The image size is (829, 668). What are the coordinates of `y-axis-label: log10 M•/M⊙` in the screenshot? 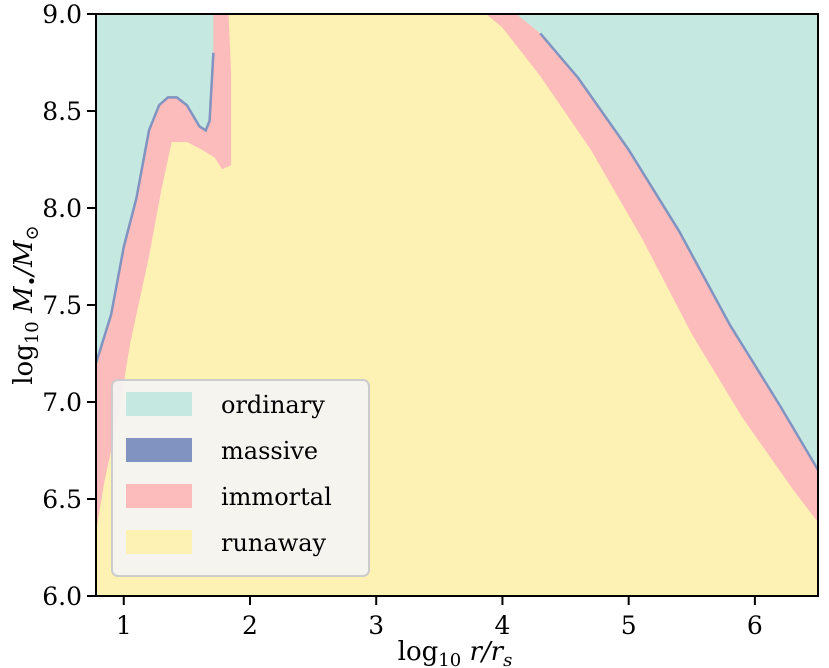 It's located at (26, 305).